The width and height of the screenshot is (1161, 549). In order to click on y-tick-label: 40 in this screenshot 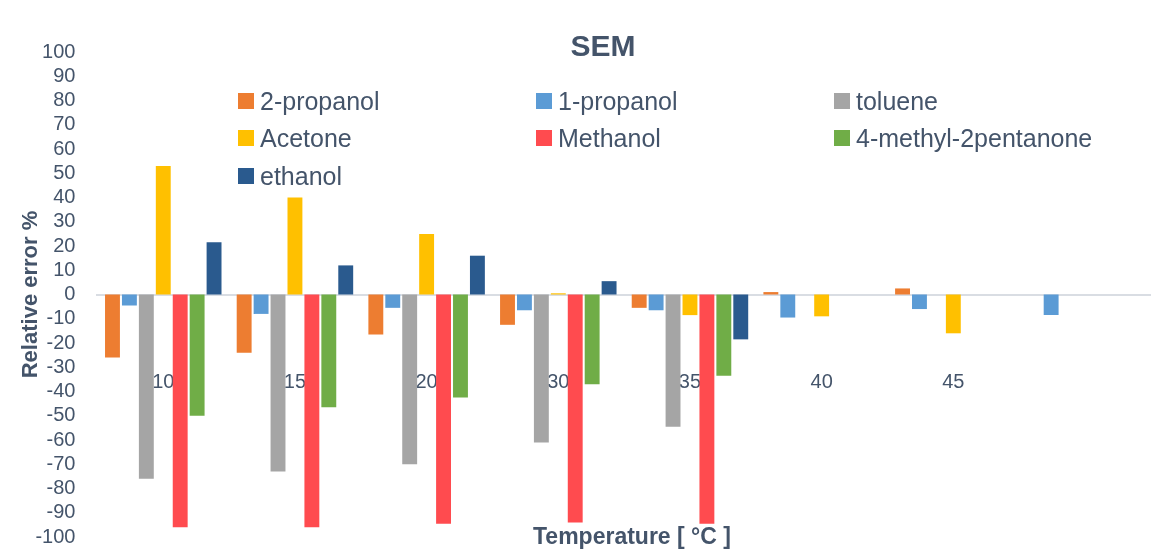, I will do `click(64, 196)`.